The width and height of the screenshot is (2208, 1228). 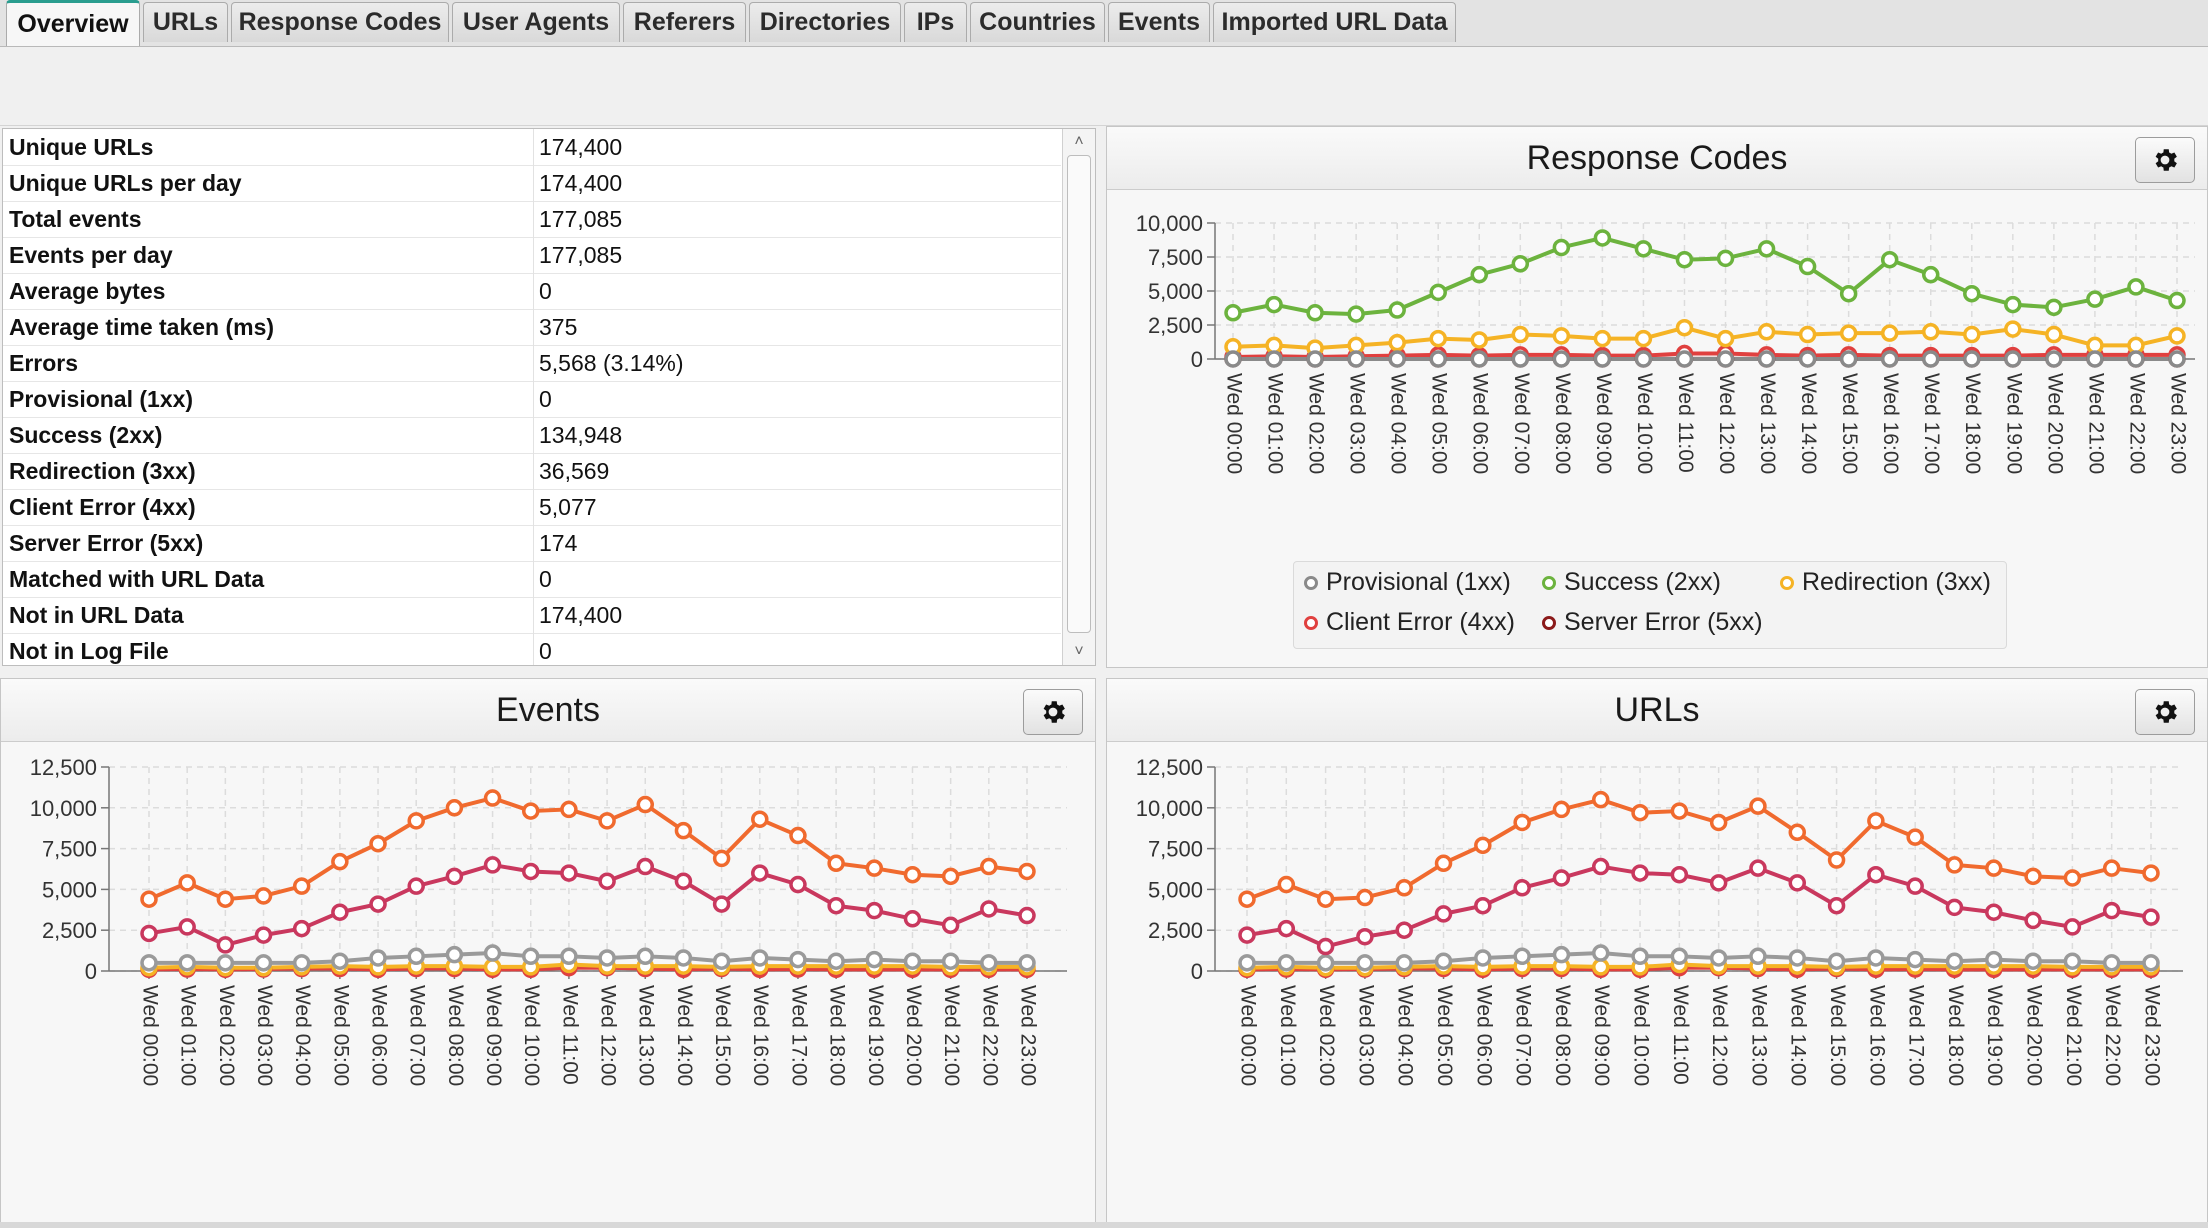 What do you see at coordinates (536, 22) in the screenshot?
I see `tab-user-agents: User Agents` at bounding box center [536, 22].